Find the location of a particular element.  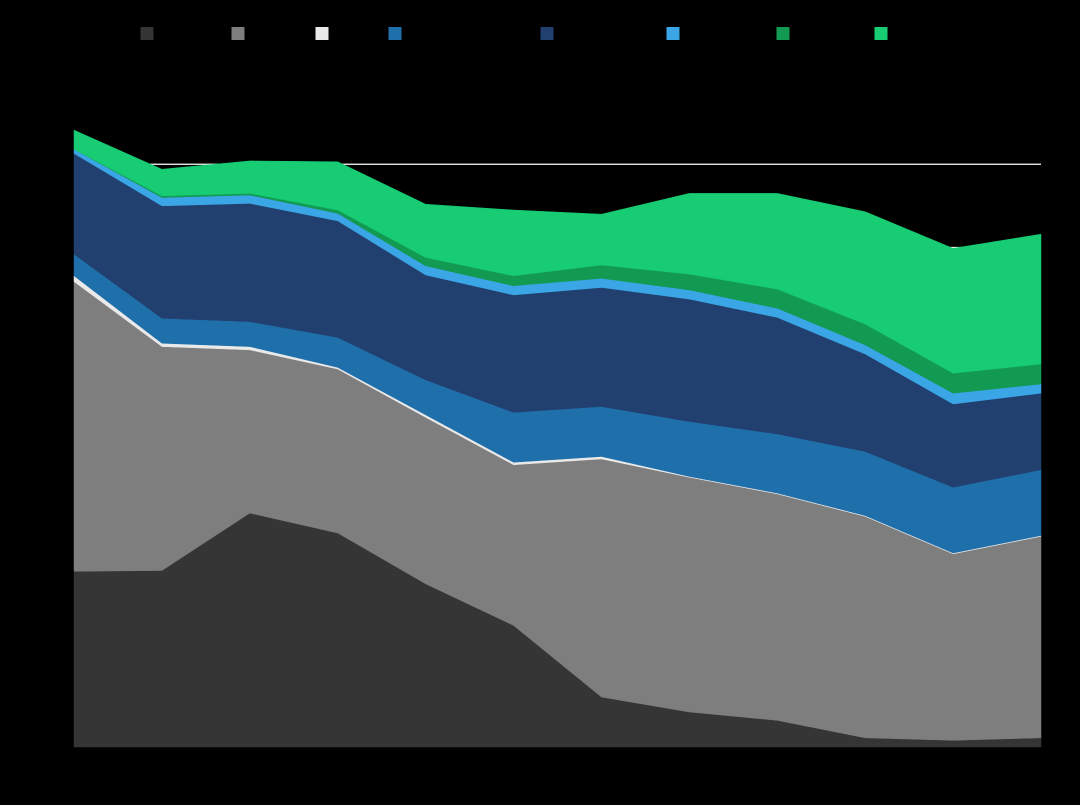

legend is located at coordinates (514, 33).